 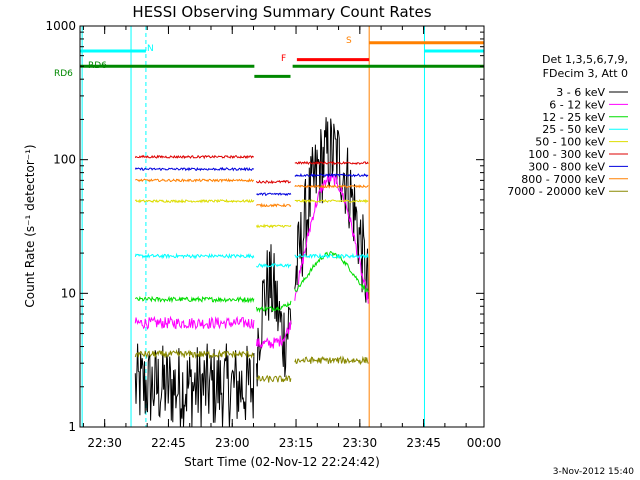 What do you see at coordinates (97, 66) in the screenshot?
I see `flag-label-rd6-top: RD6` at bounding box center [97, 66].